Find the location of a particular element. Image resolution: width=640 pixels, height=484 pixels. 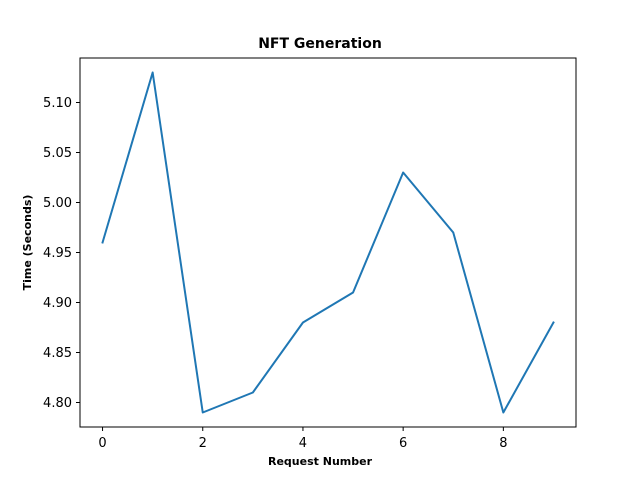

x-tick-label: 6 is located at coordinates (403, 443).